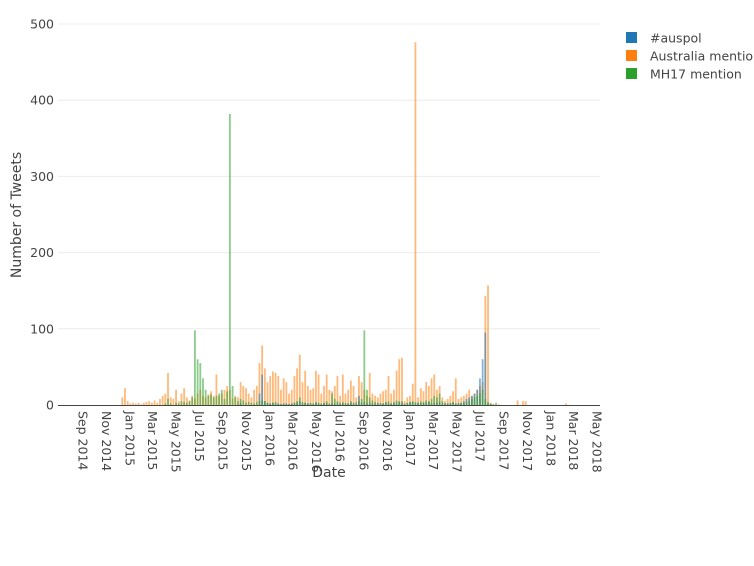 This screenshot has width=754, height=566. I want to click on legend: #auspol Australia mention MH17 mention, so click(690, 56).